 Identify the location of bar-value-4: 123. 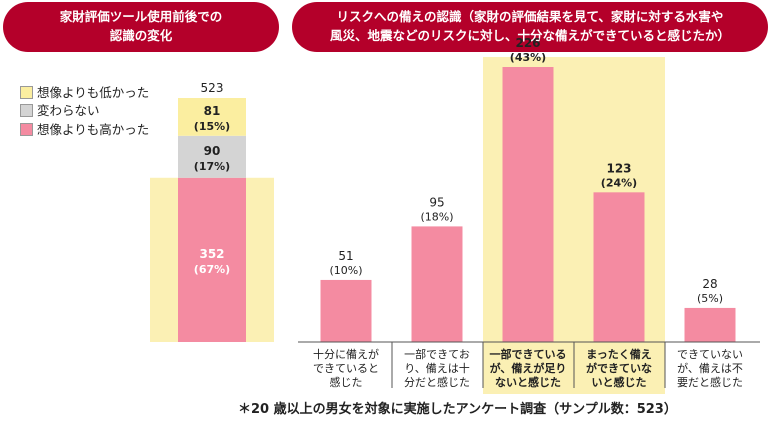
(618, 168).